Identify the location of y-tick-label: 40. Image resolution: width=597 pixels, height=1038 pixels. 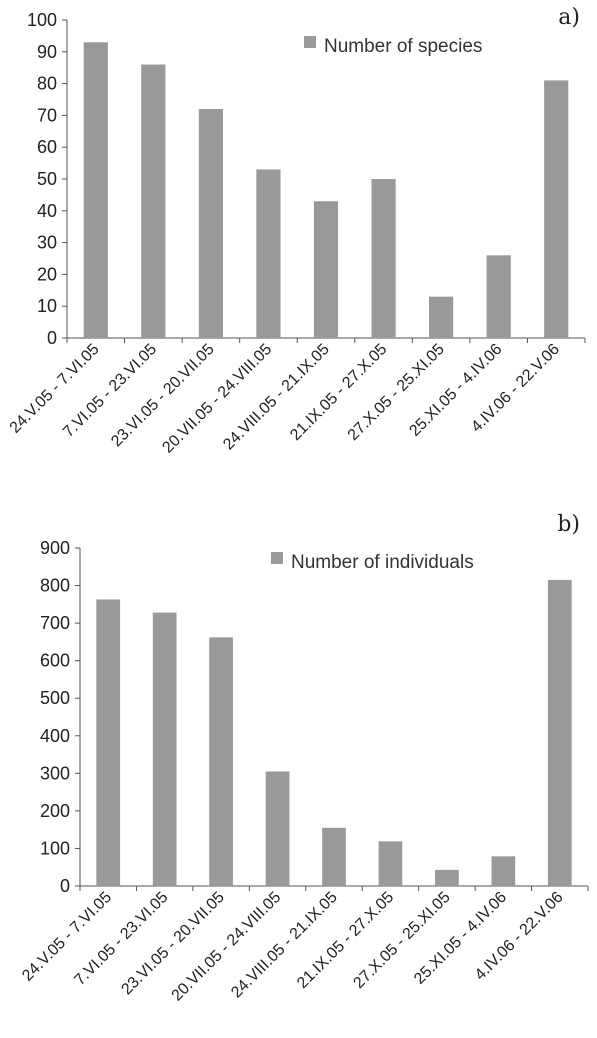
(47, 211).